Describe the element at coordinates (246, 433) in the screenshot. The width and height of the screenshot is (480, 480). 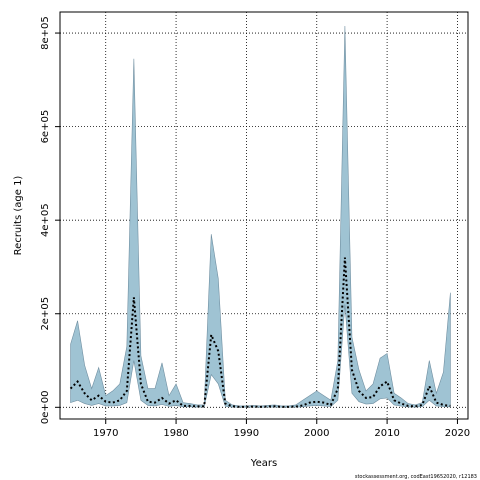
I see `x-tick-label: 1990` at that location.